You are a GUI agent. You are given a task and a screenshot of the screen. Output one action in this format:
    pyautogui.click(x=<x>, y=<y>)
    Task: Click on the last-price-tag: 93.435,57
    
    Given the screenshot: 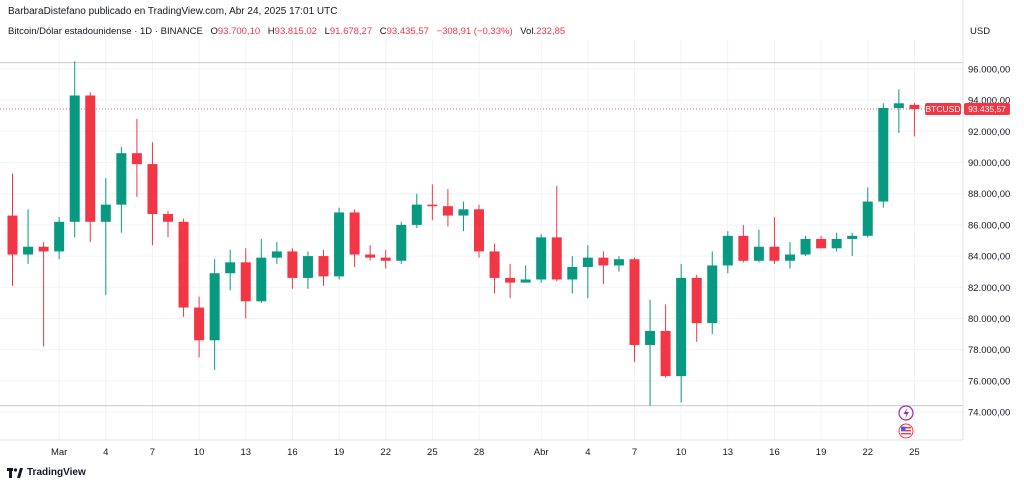 What is the action you would take?
    pyautogui.click(x=987, y=109)
    